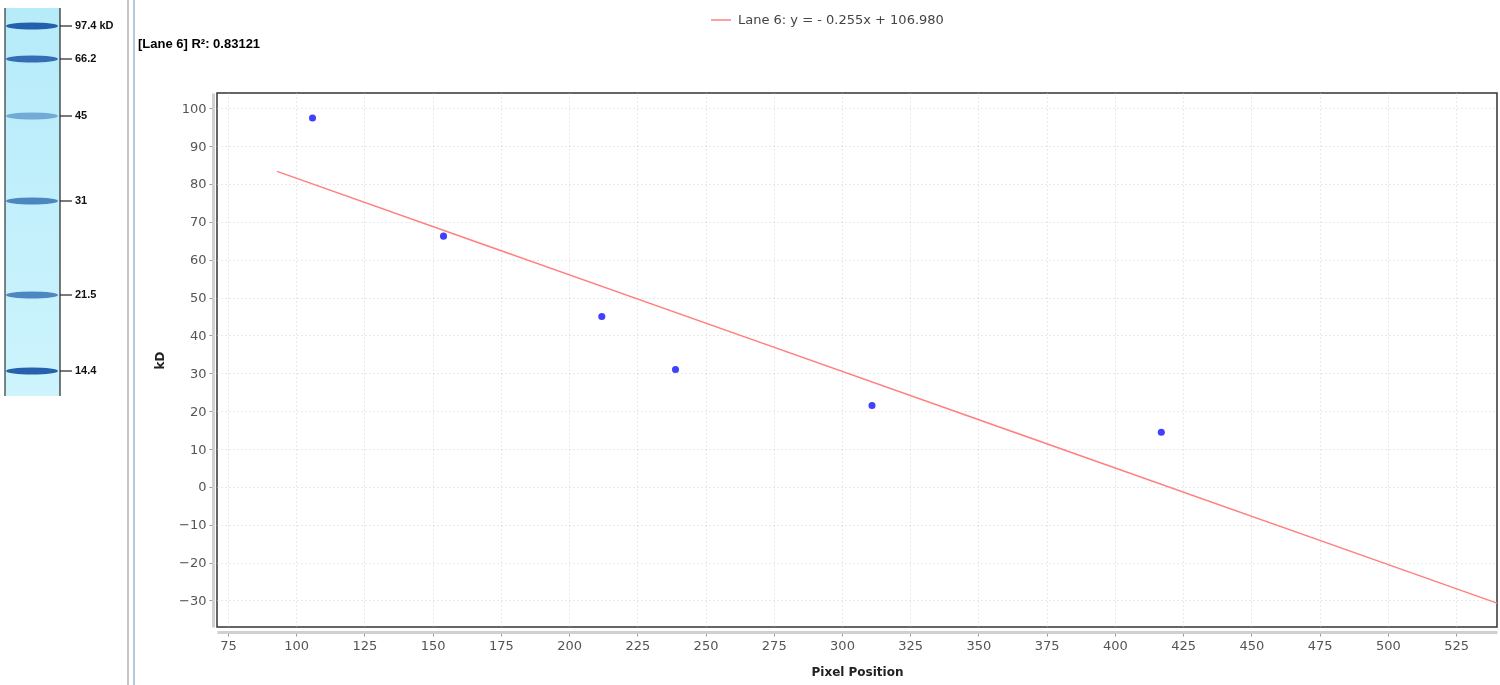  I want to click on x-tick-label: 150, so click(433, 645).